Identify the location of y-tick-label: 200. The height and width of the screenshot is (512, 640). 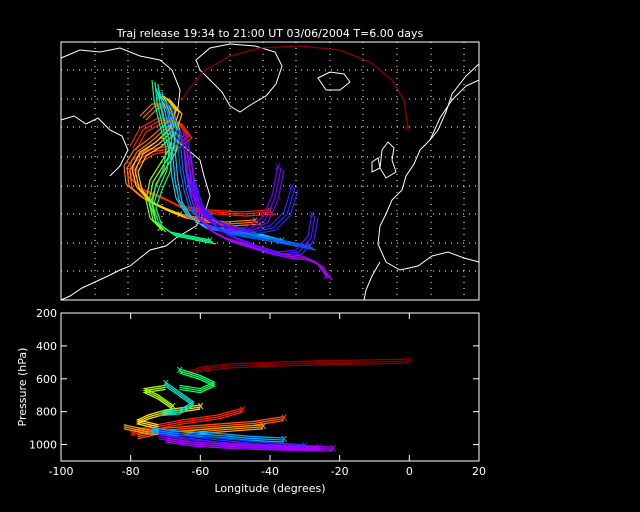
(46, 313).